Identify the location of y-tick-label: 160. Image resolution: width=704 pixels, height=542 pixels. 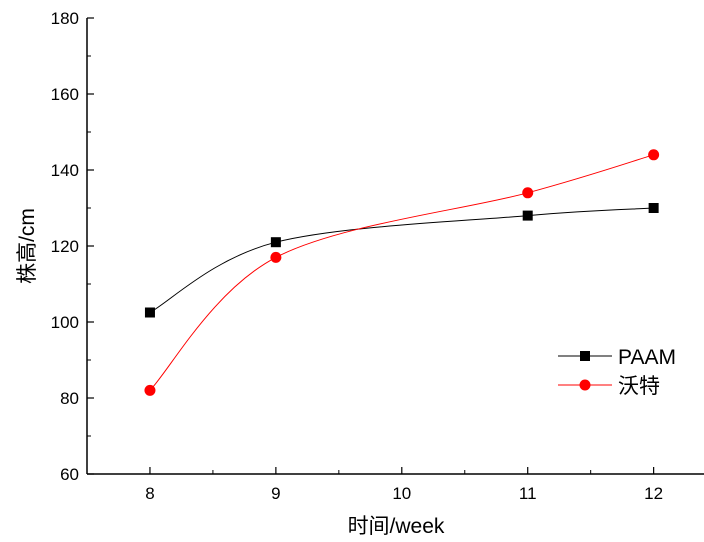
(65, 94).